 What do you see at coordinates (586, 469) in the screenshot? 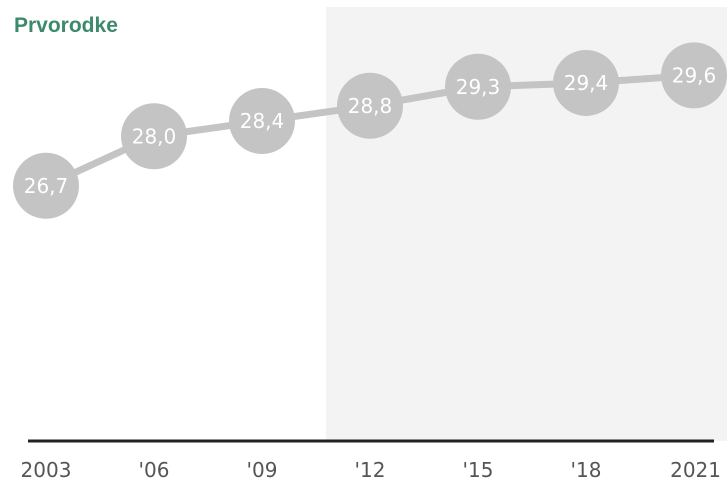
I see `x-tick-label: '18` at bounding box center [586, 469].